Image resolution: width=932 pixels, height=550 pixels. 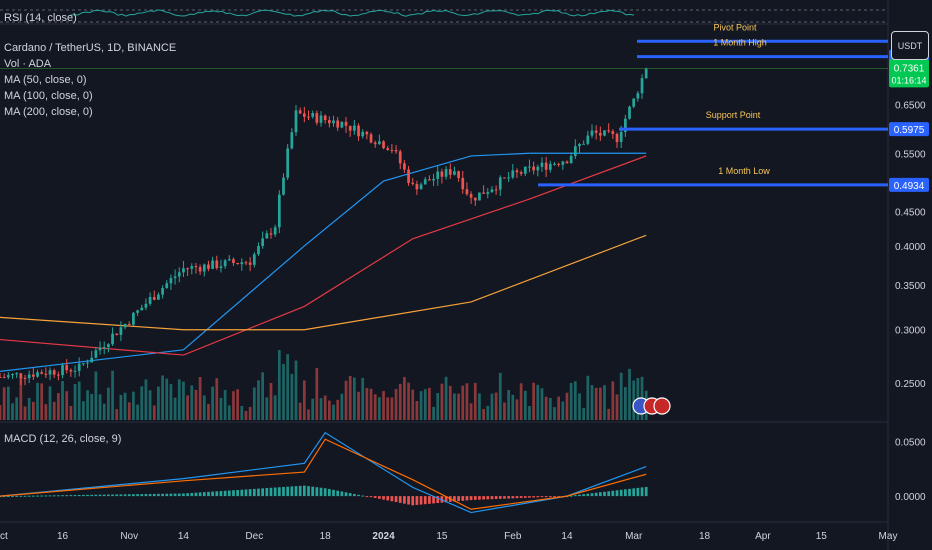 I want to click on legend-ma100: MA (100, close, 0), so click(x=48, y=96).